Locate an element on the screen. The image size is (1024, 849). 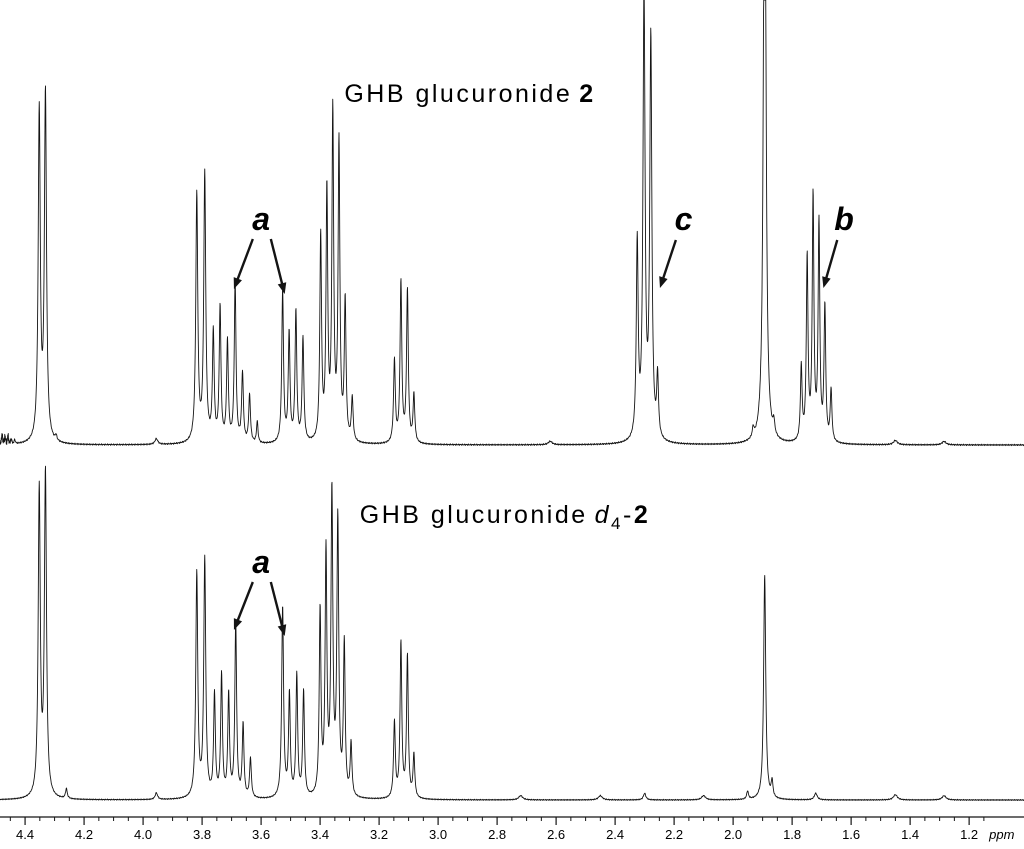
x-axis-tick-label: 2.6 is located at coordinates (556, 834).